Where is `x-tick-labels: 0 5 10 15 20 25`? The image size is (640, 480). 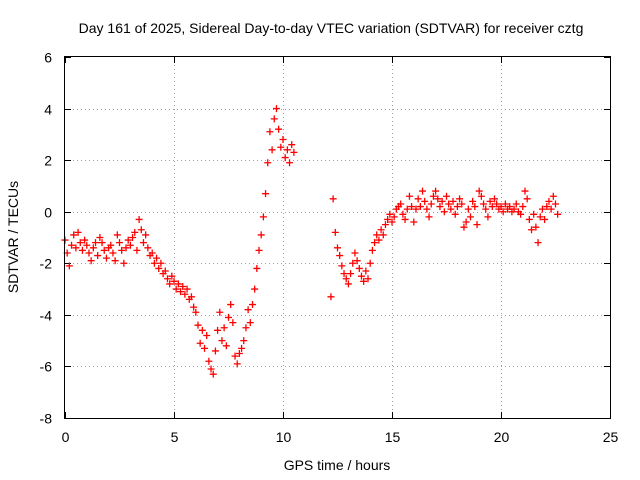
x-tick-labels: 0 5 10 15 20 25 is located at coordinates (340, 437).